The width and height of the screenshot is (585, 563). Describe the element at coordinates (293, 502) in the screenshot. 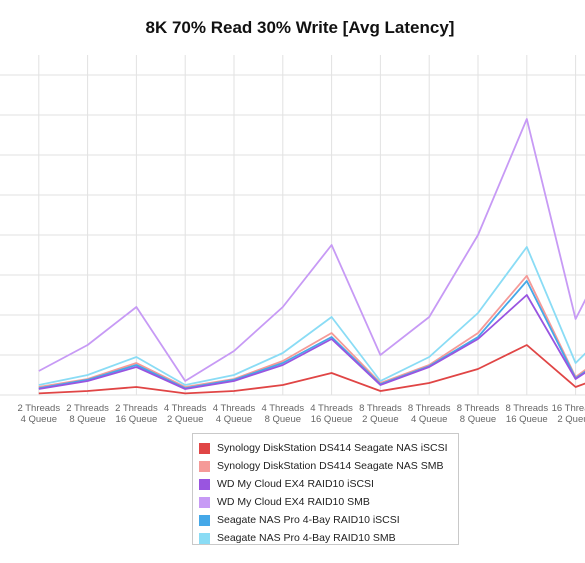

I see `legend-label: WD My Cloud EX4 RAID10 SMB` at that location.